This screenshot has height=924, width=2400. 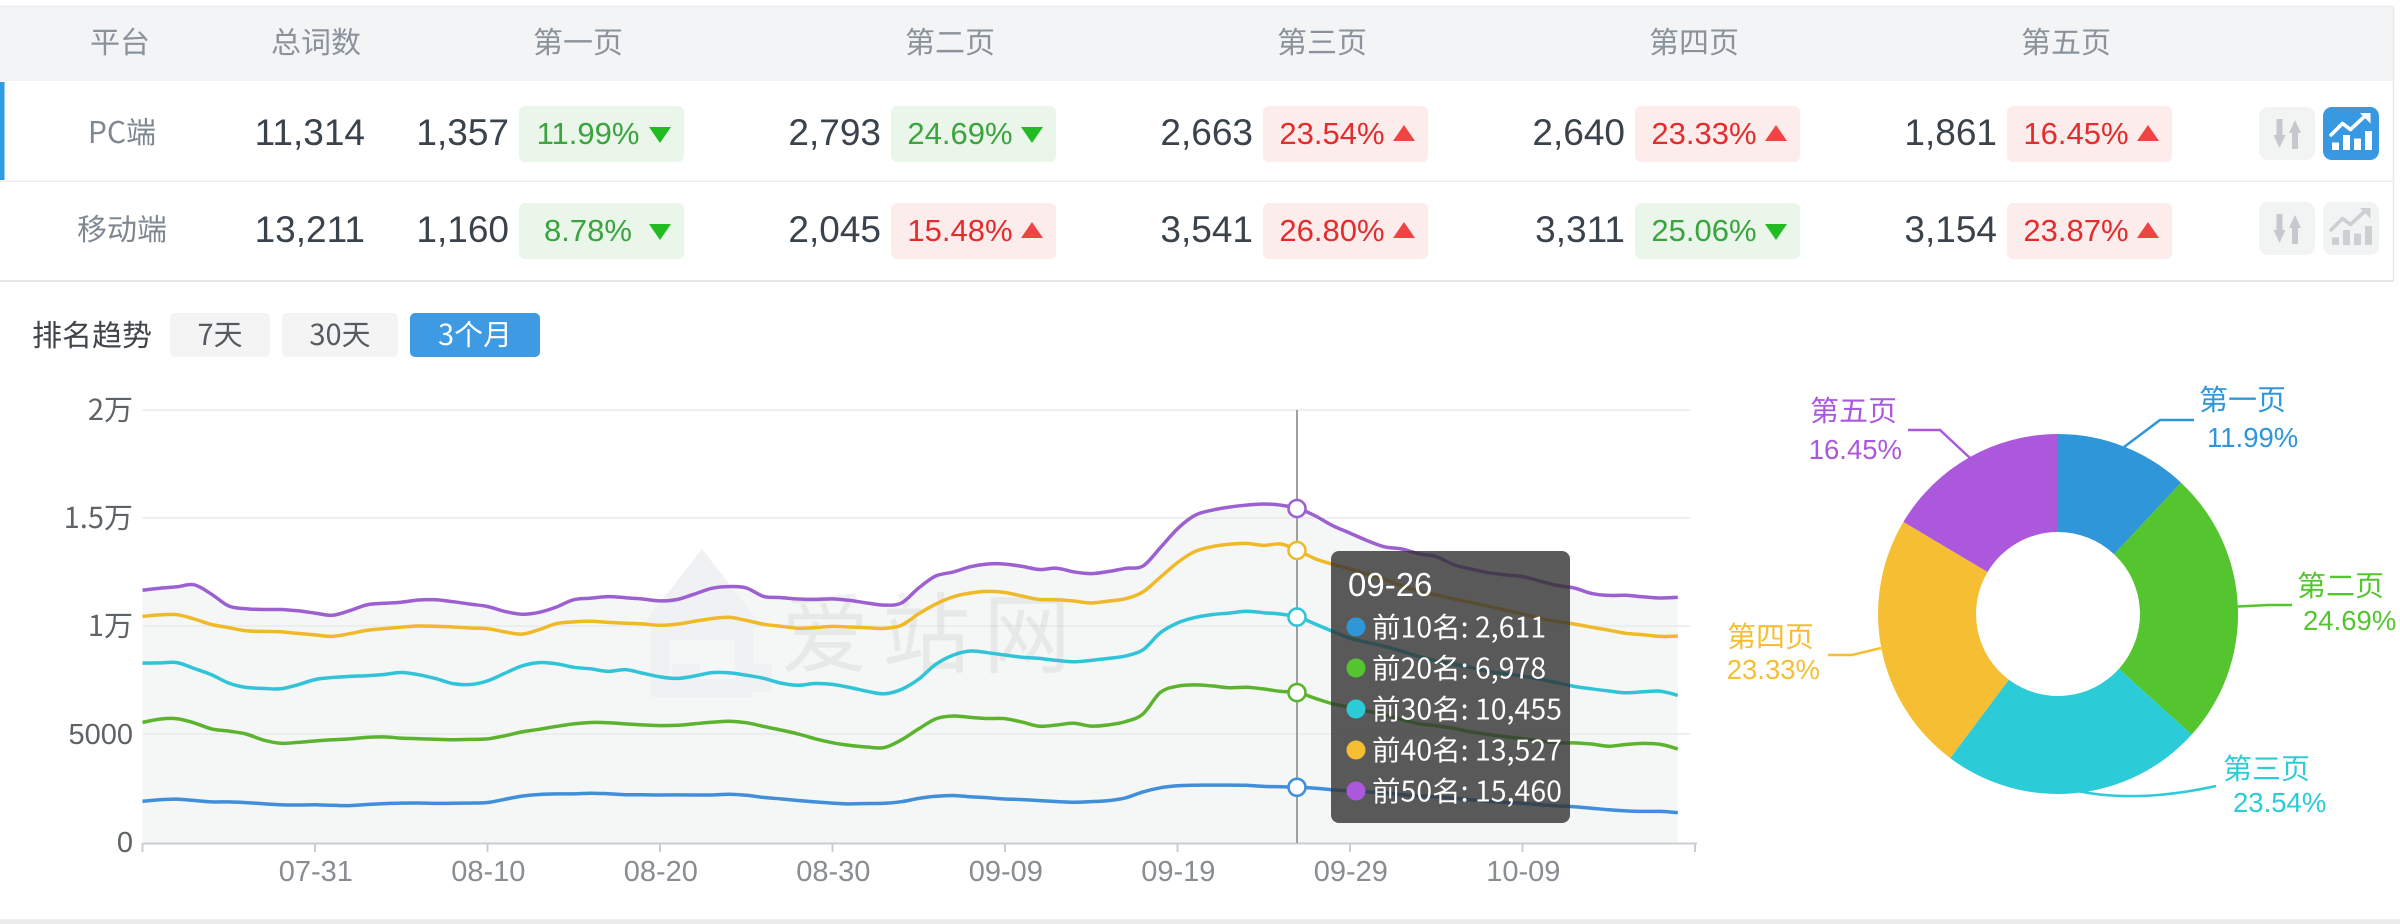 What do you see at coordinates (462, 229) in the screenshot?
I see `svg-text: 1,160` at bounding box center [462, 229].